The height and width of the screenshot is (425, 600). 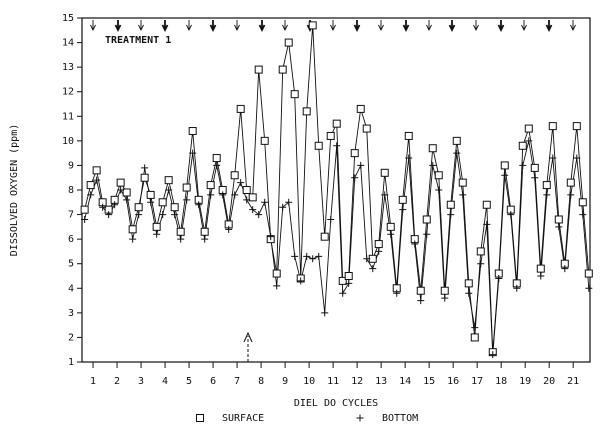 What do you see at coordinates (68, 43) in the screenshot?
I see `y-tick-label: 14` at bounding box center [68, 43].